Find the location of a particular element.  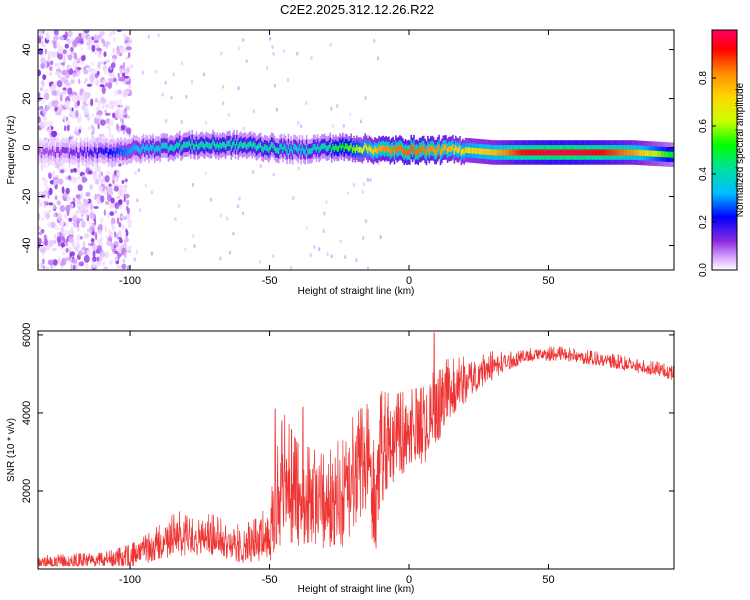

snr-ytick-label: 2000 is located at coordinates (27, 491).